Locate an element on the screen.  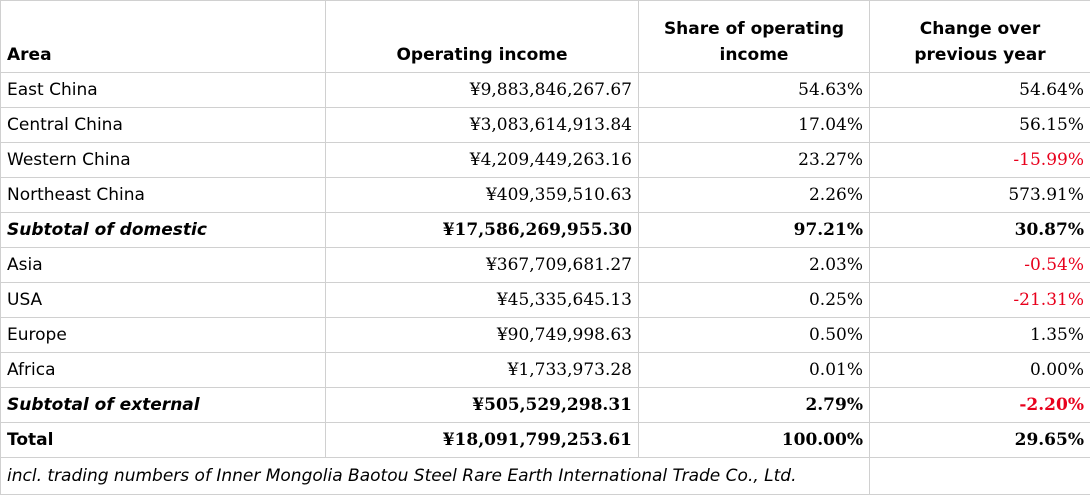
cell-change: 573.91% is located at coordinates (979, 195).